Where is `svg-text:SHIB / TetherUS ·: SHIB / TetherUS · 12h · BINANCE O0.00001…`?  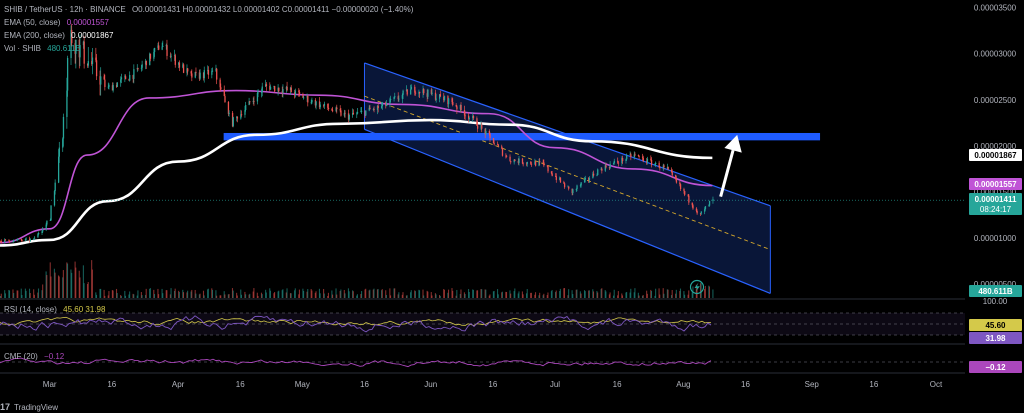
svg-text:SHIB / TetherUS ·: SHIB / TetherUS · 12h · BINANCE O0.00001… is located at coordinates (209, 9).